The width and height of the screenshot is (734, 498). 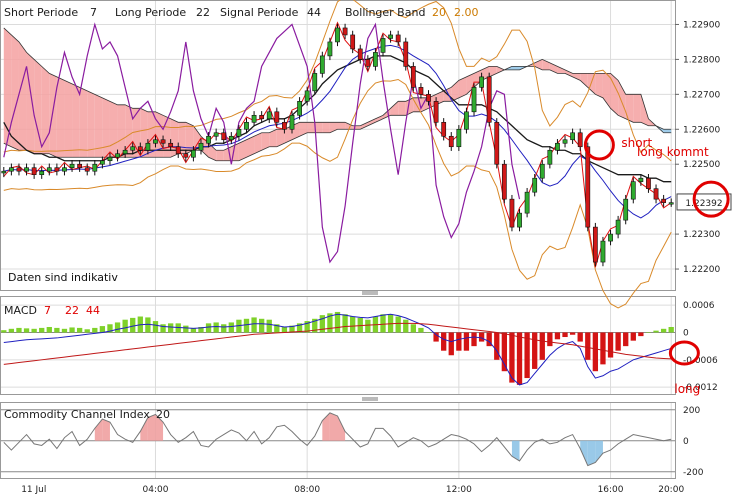 What do you see at coordinates (611, 490) in the screenshot?
I see `x-tick-label: 16:00` at bounding box center [611, 490].